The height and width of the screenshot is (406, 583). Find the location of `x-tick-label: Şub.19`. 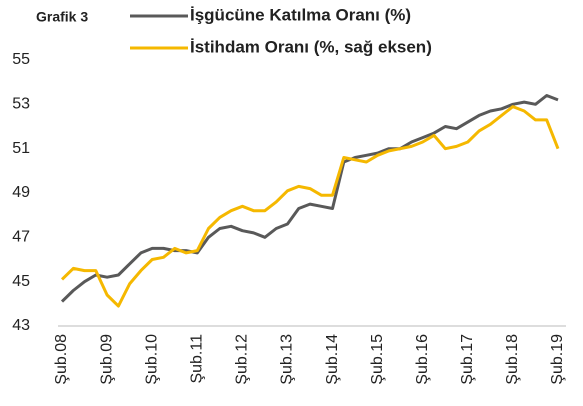

x-tick-label: Şub.19 is located at coordinates (557, 359).